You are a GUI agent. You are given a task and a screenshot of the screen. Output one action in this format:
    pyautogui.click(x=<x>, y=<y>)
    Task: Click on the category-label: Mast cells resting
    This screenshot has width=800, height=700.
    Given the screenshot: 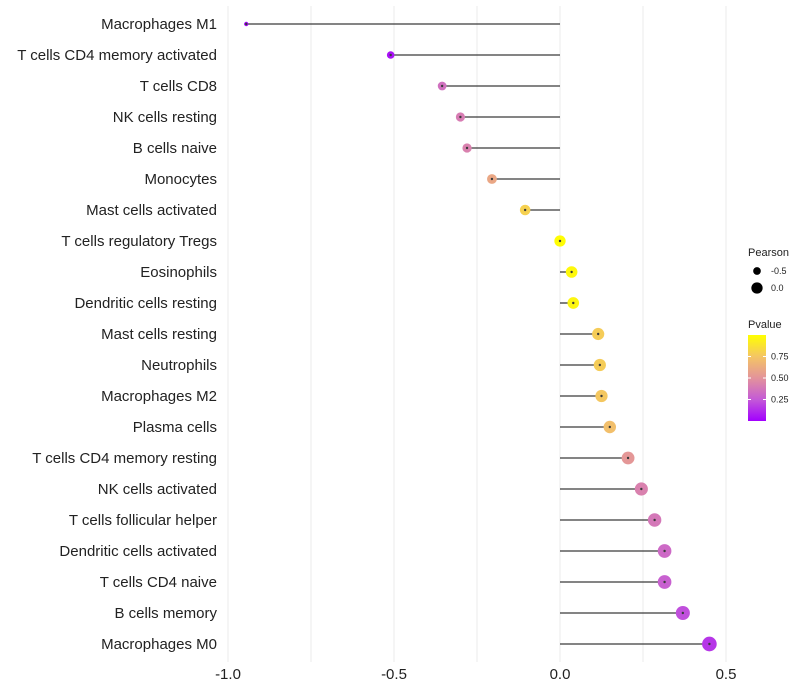 What is the action you would take?
    pyautogui.click(x=159, y=334)
    